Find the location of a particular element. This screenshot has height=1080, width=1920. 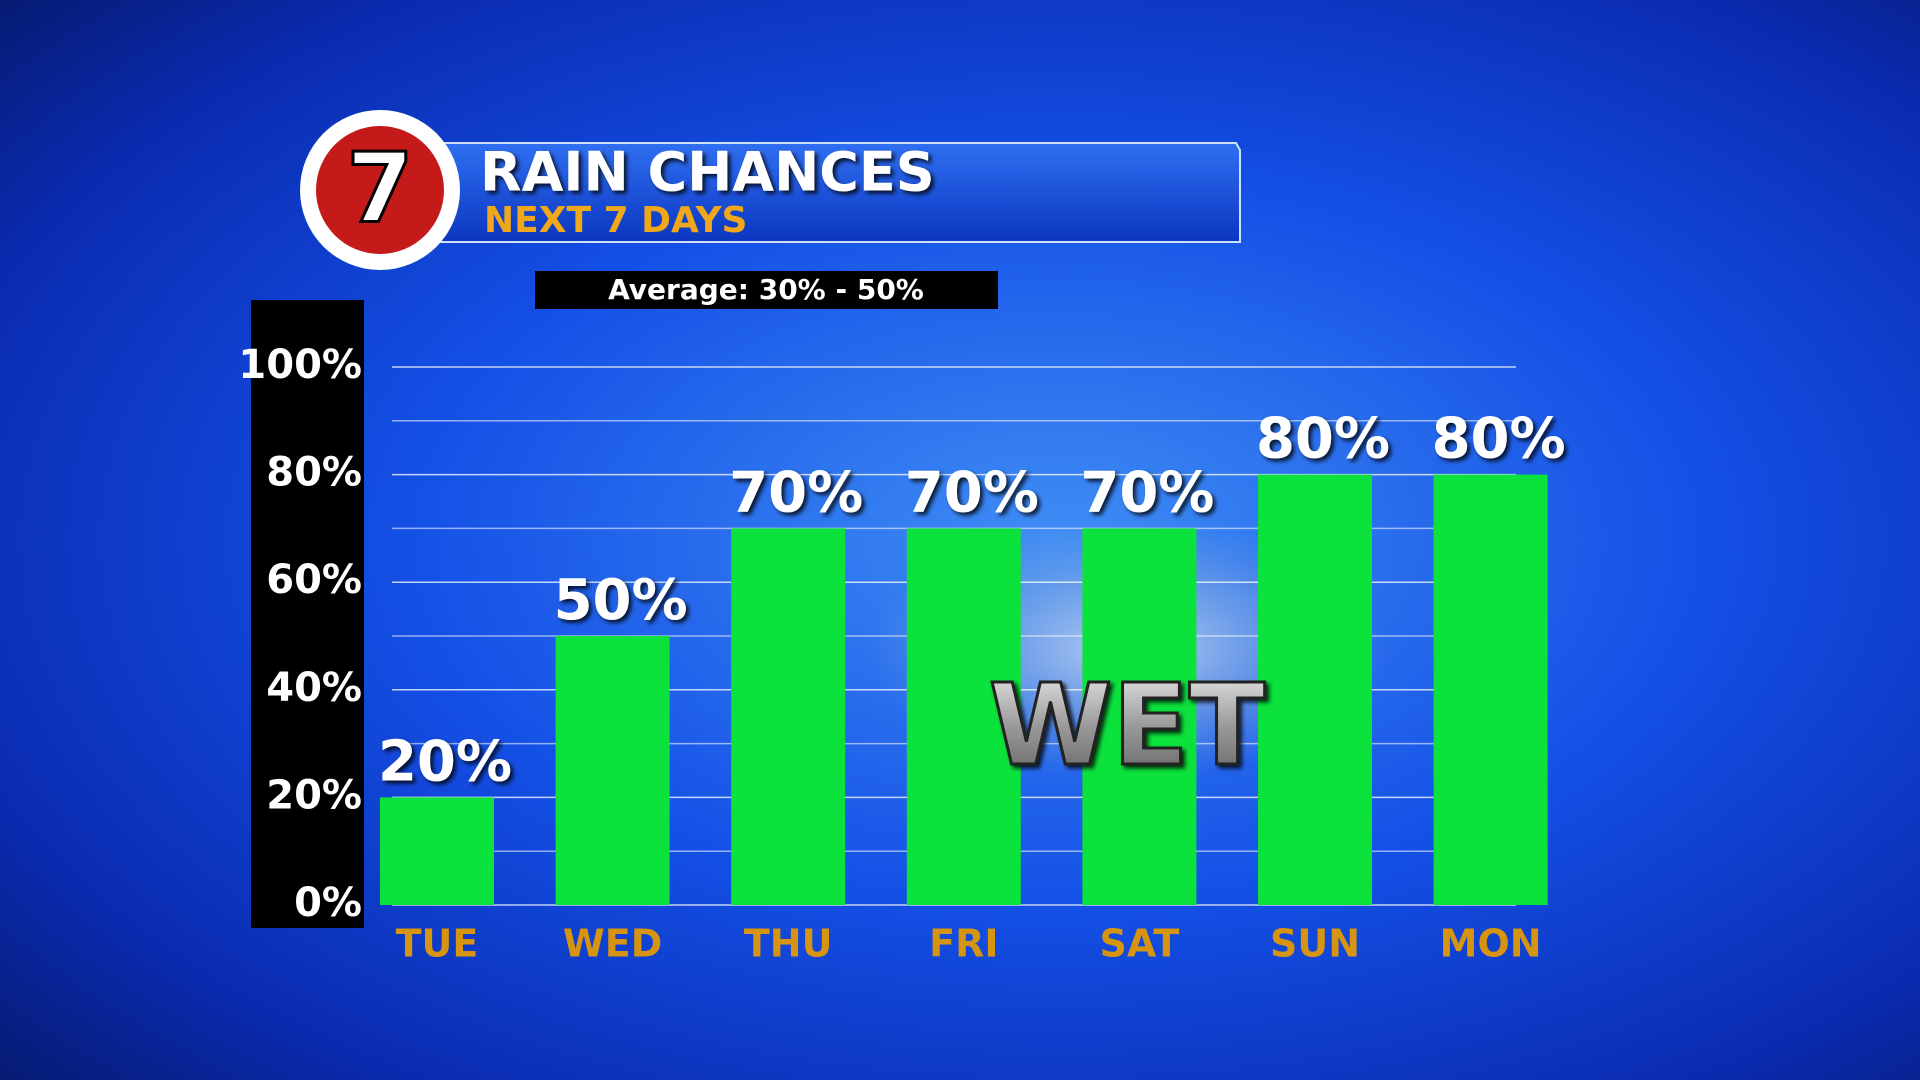

chart-title: RAIN CHANCES is located at coordinates (707, 172).